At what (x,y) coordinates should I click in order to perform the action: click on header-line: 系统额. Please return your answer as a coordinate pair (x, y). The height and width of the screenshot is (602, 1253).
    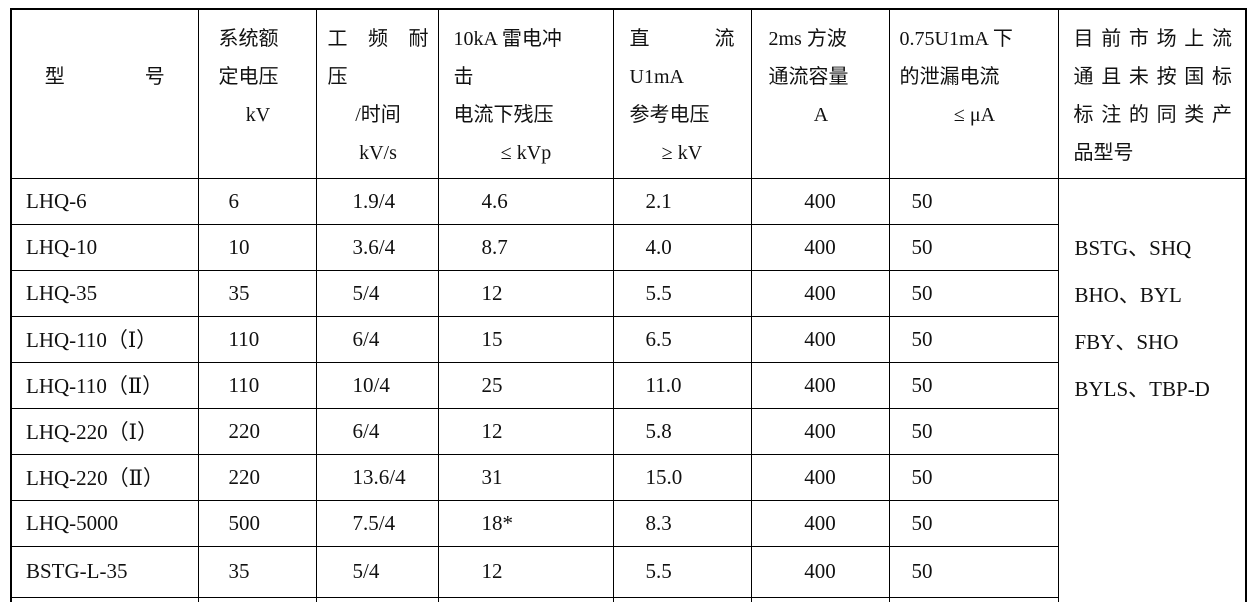
    Looking at the image, I should click on (248, 39).